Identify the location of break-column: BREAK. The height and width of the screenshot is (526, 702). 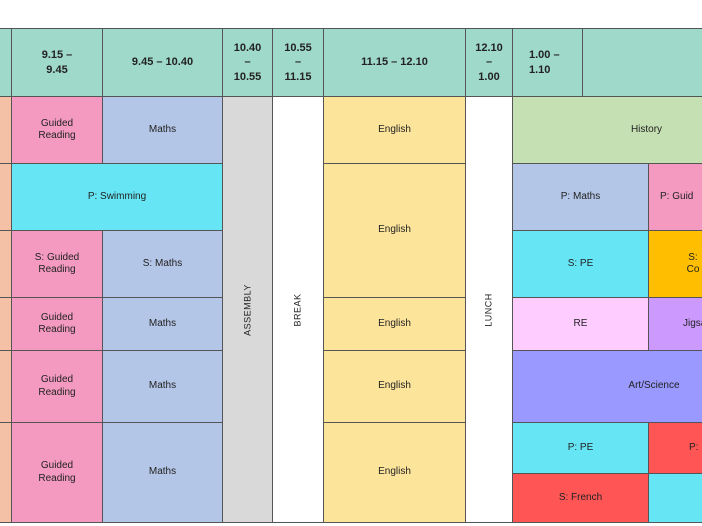
(298, 309).